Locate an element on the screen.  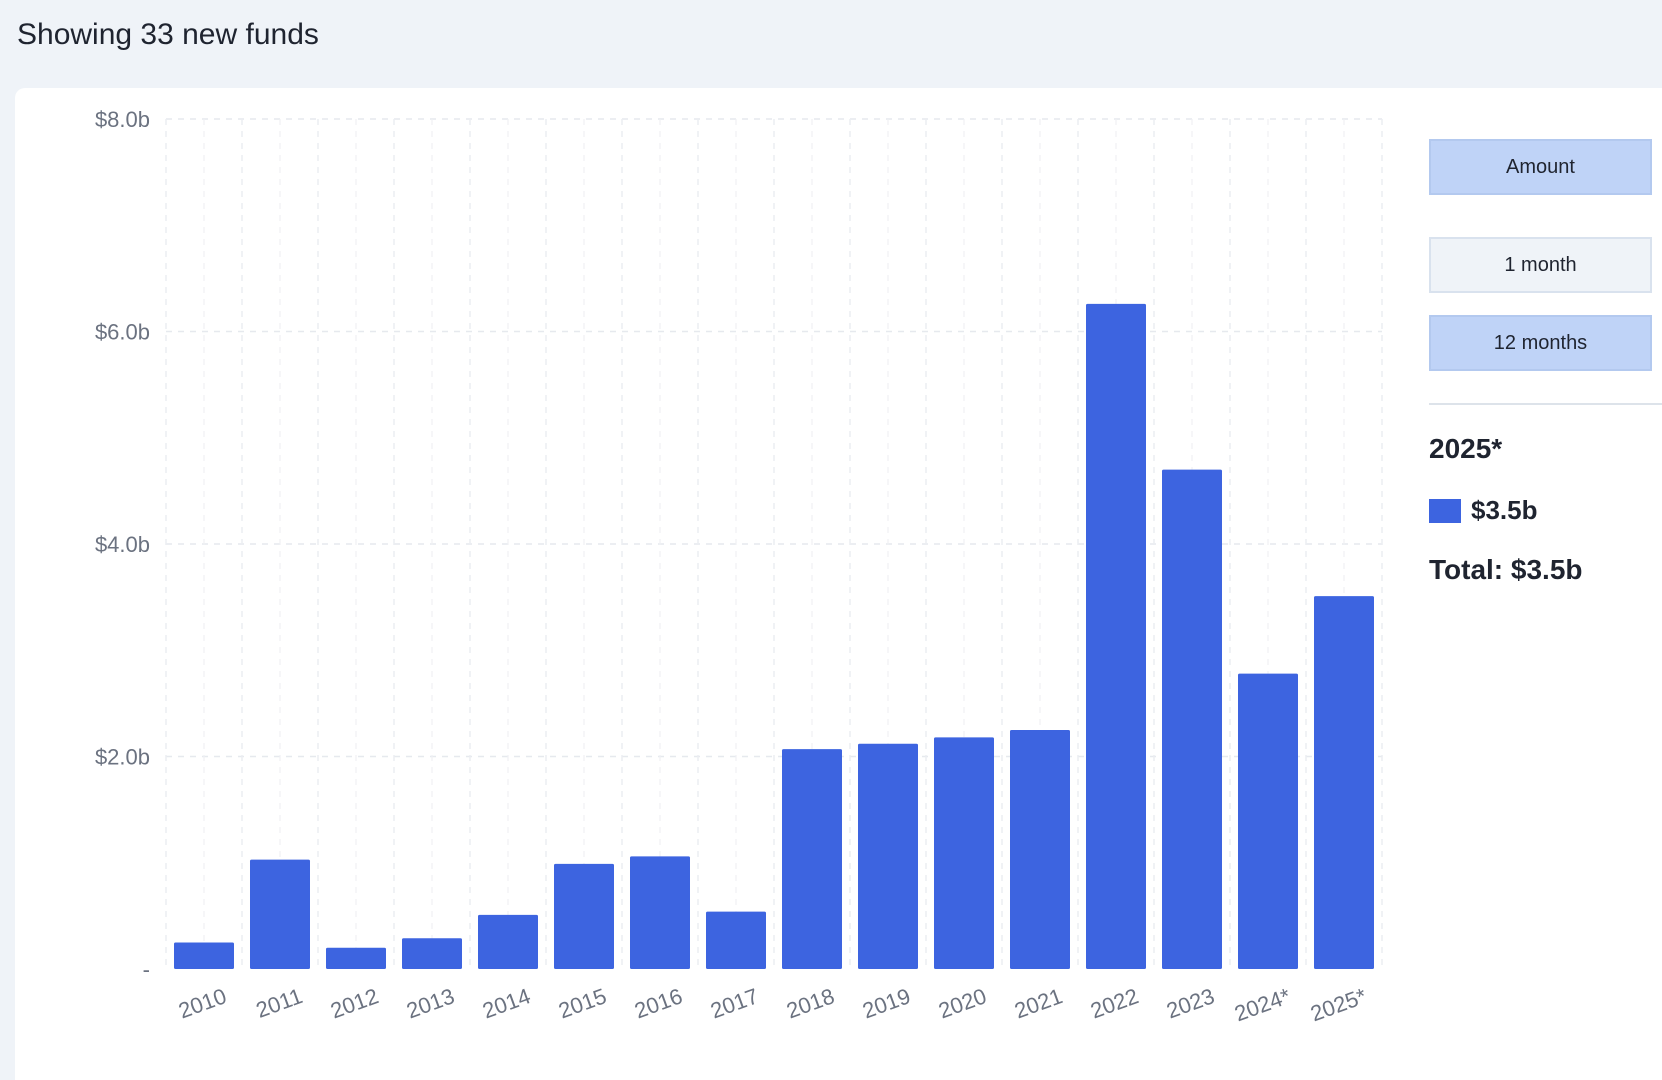
y-tick-label: - is located at coordinates (146, 969).